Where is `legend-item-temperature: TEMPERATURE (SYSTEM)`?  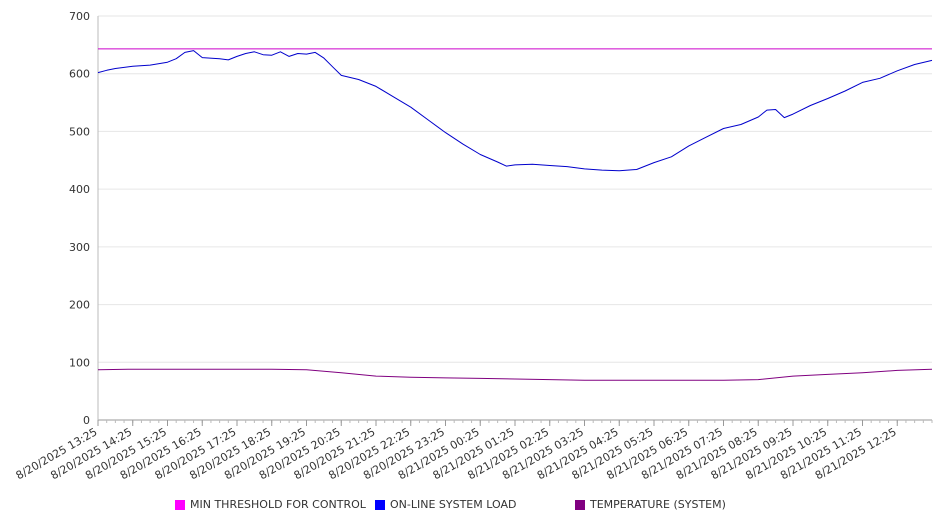 legend-item-temperature: TEMPERATURE (SYSTEM) is located at coordinates (650, 504).